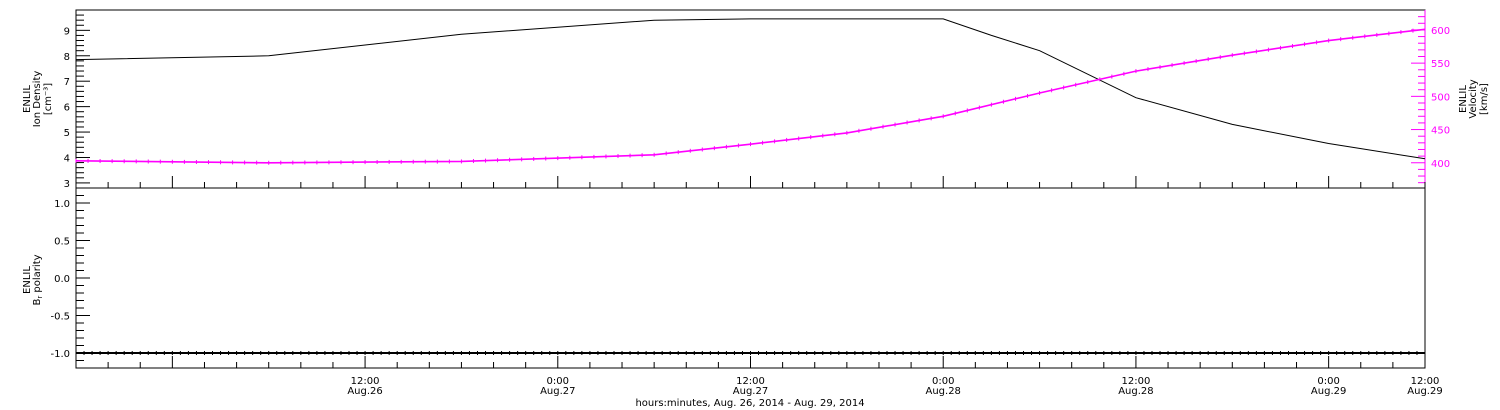 The image size is (1500, 410). What do you see at coordinates (1440, 31) in the screenshot?
I see `velocity-tick-label: 600` at bounding box center [1440, 31].